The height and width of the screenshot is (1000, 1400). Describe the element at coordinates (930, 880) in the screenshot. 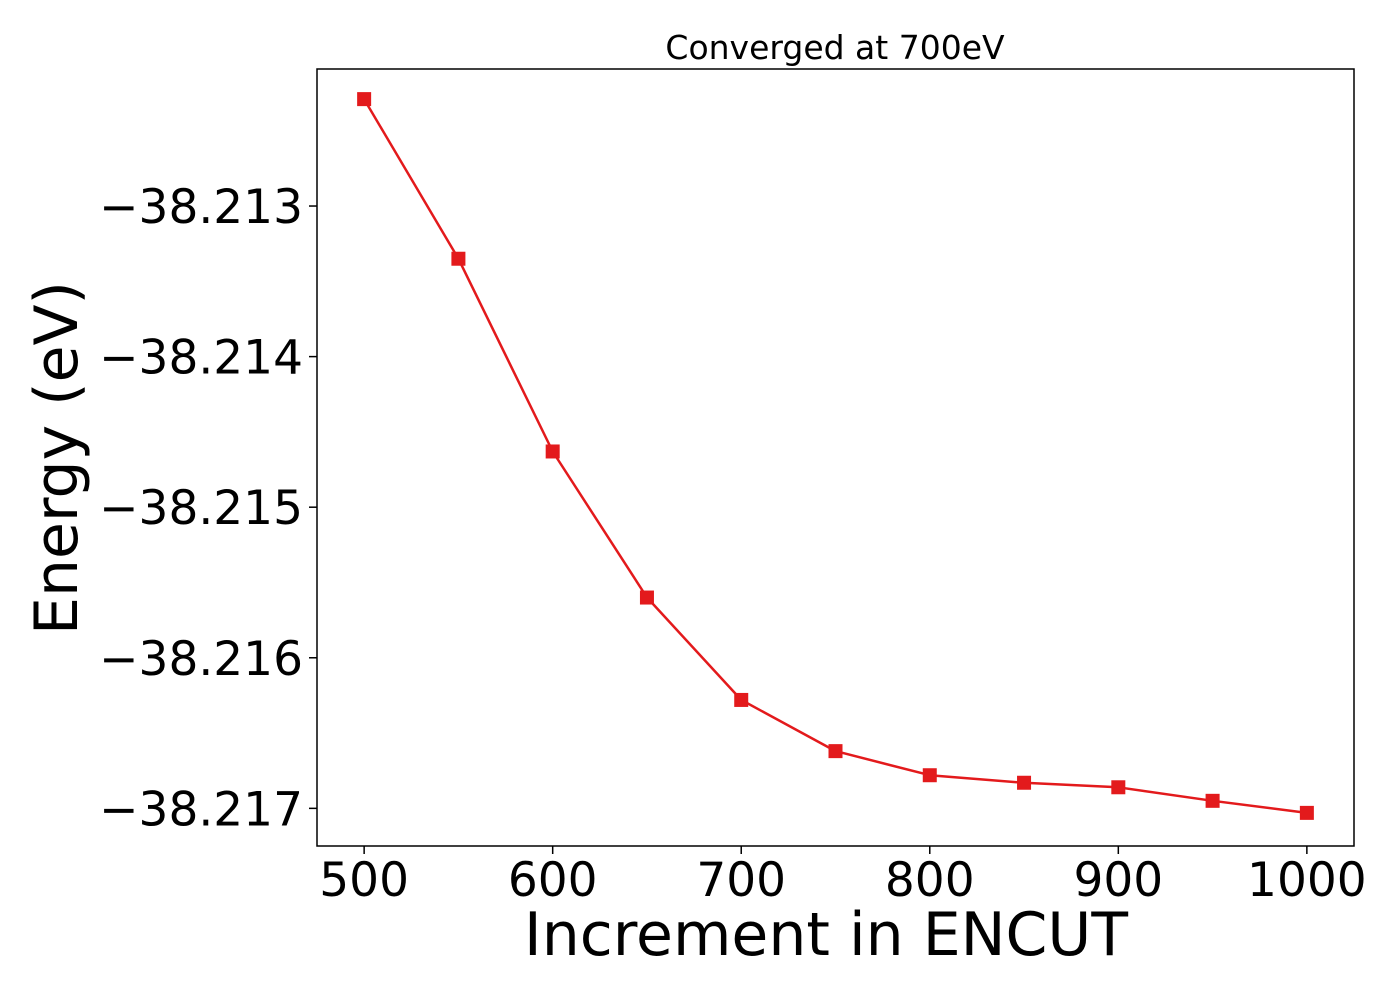

I see `x-tick-label: 800` at that location.